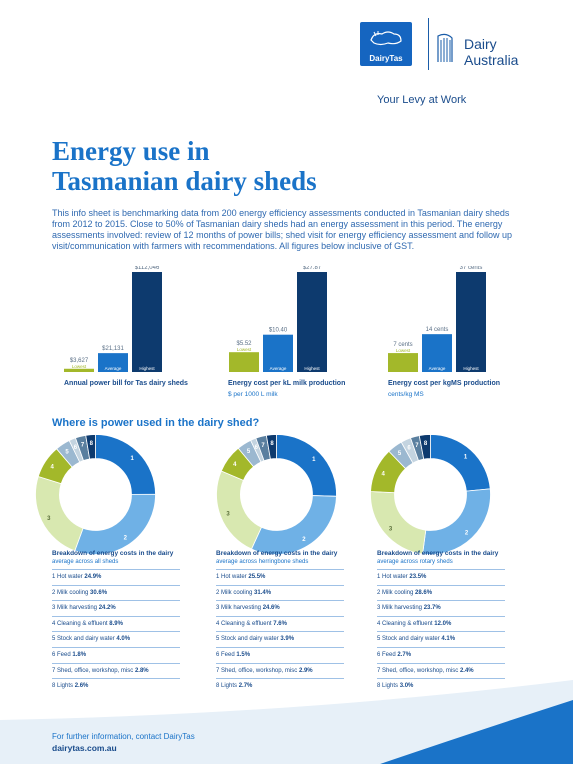 This screenshot has height=764, width=573. Describe the element at coordinates (276, 494) in the screenshot. I see `donut-chart-herringbone-sheds: 1 2 3 4 56 7 8` at that location.